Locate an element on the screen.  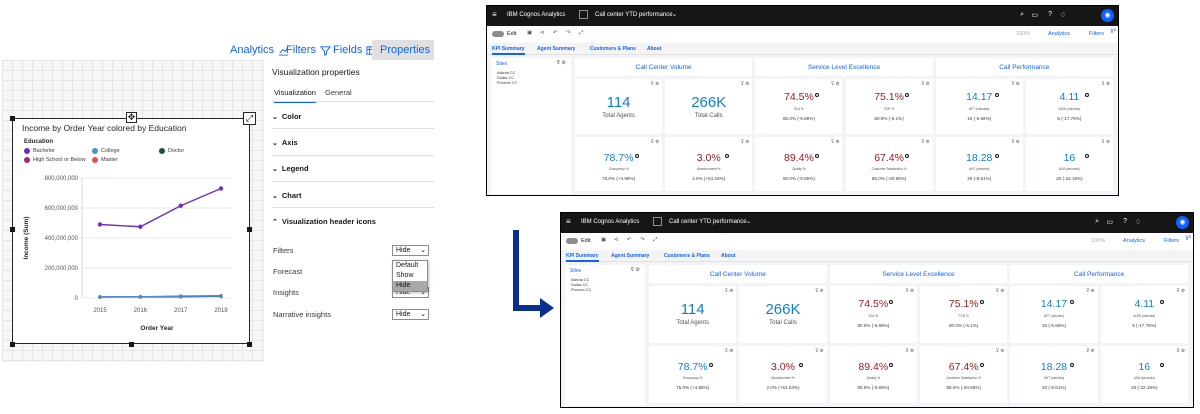
kpi-card: ⊽ ⚙ 75.1% FCR % 80.0% (-6.1%) is located at coordinates (964, 314).